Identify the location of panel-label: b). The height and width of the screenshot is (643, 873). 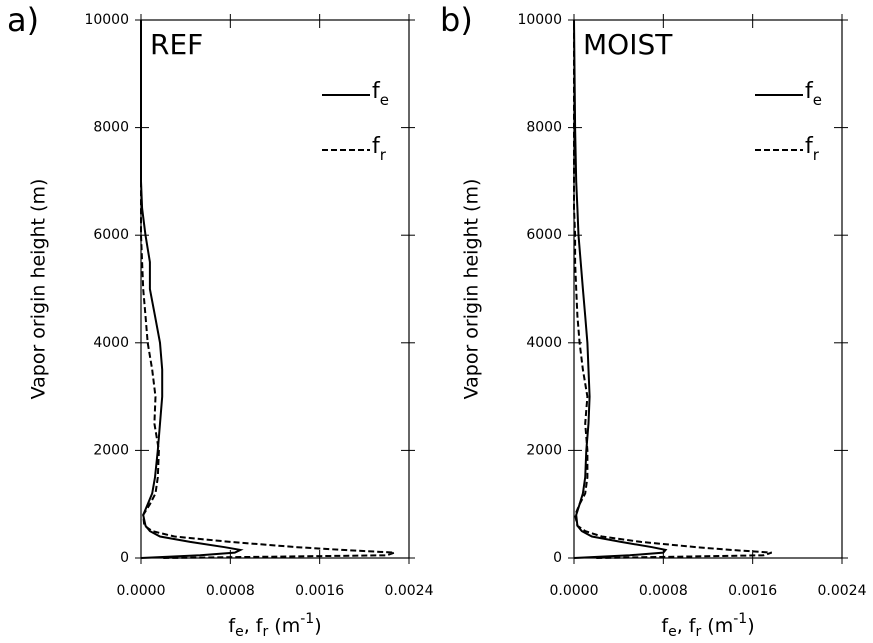
(456, 20).